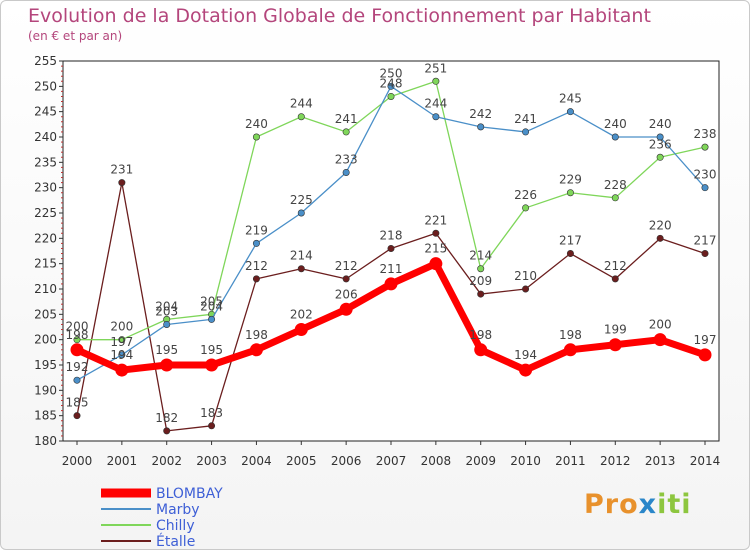 The width and height of the screenshot is (750, 550). Describe the element at coordinates (256, 266) in the screenshot. I see `data-label: 212` at that location.